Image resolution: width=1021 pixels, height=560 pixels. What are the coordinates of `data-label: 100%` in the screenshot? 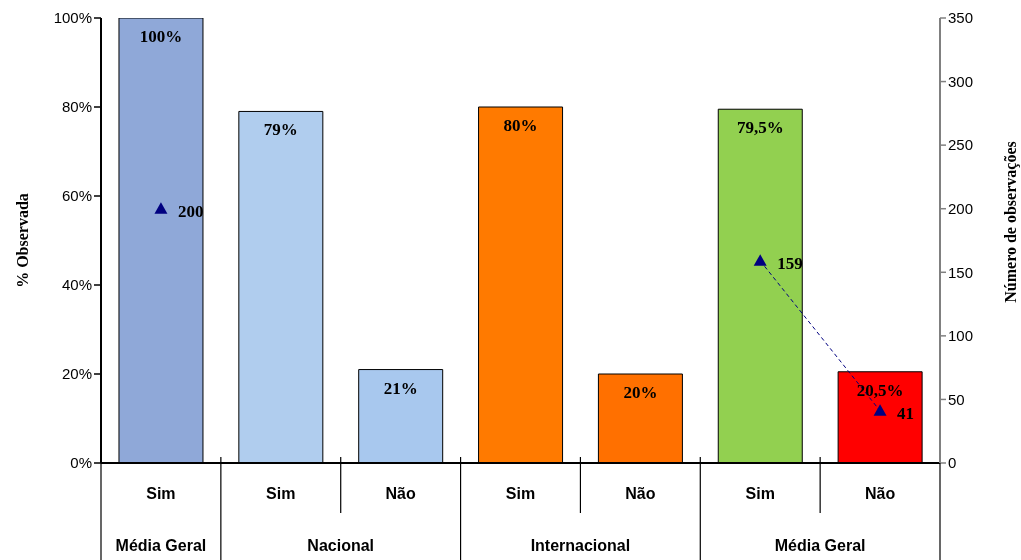 It's located at (161, 36).